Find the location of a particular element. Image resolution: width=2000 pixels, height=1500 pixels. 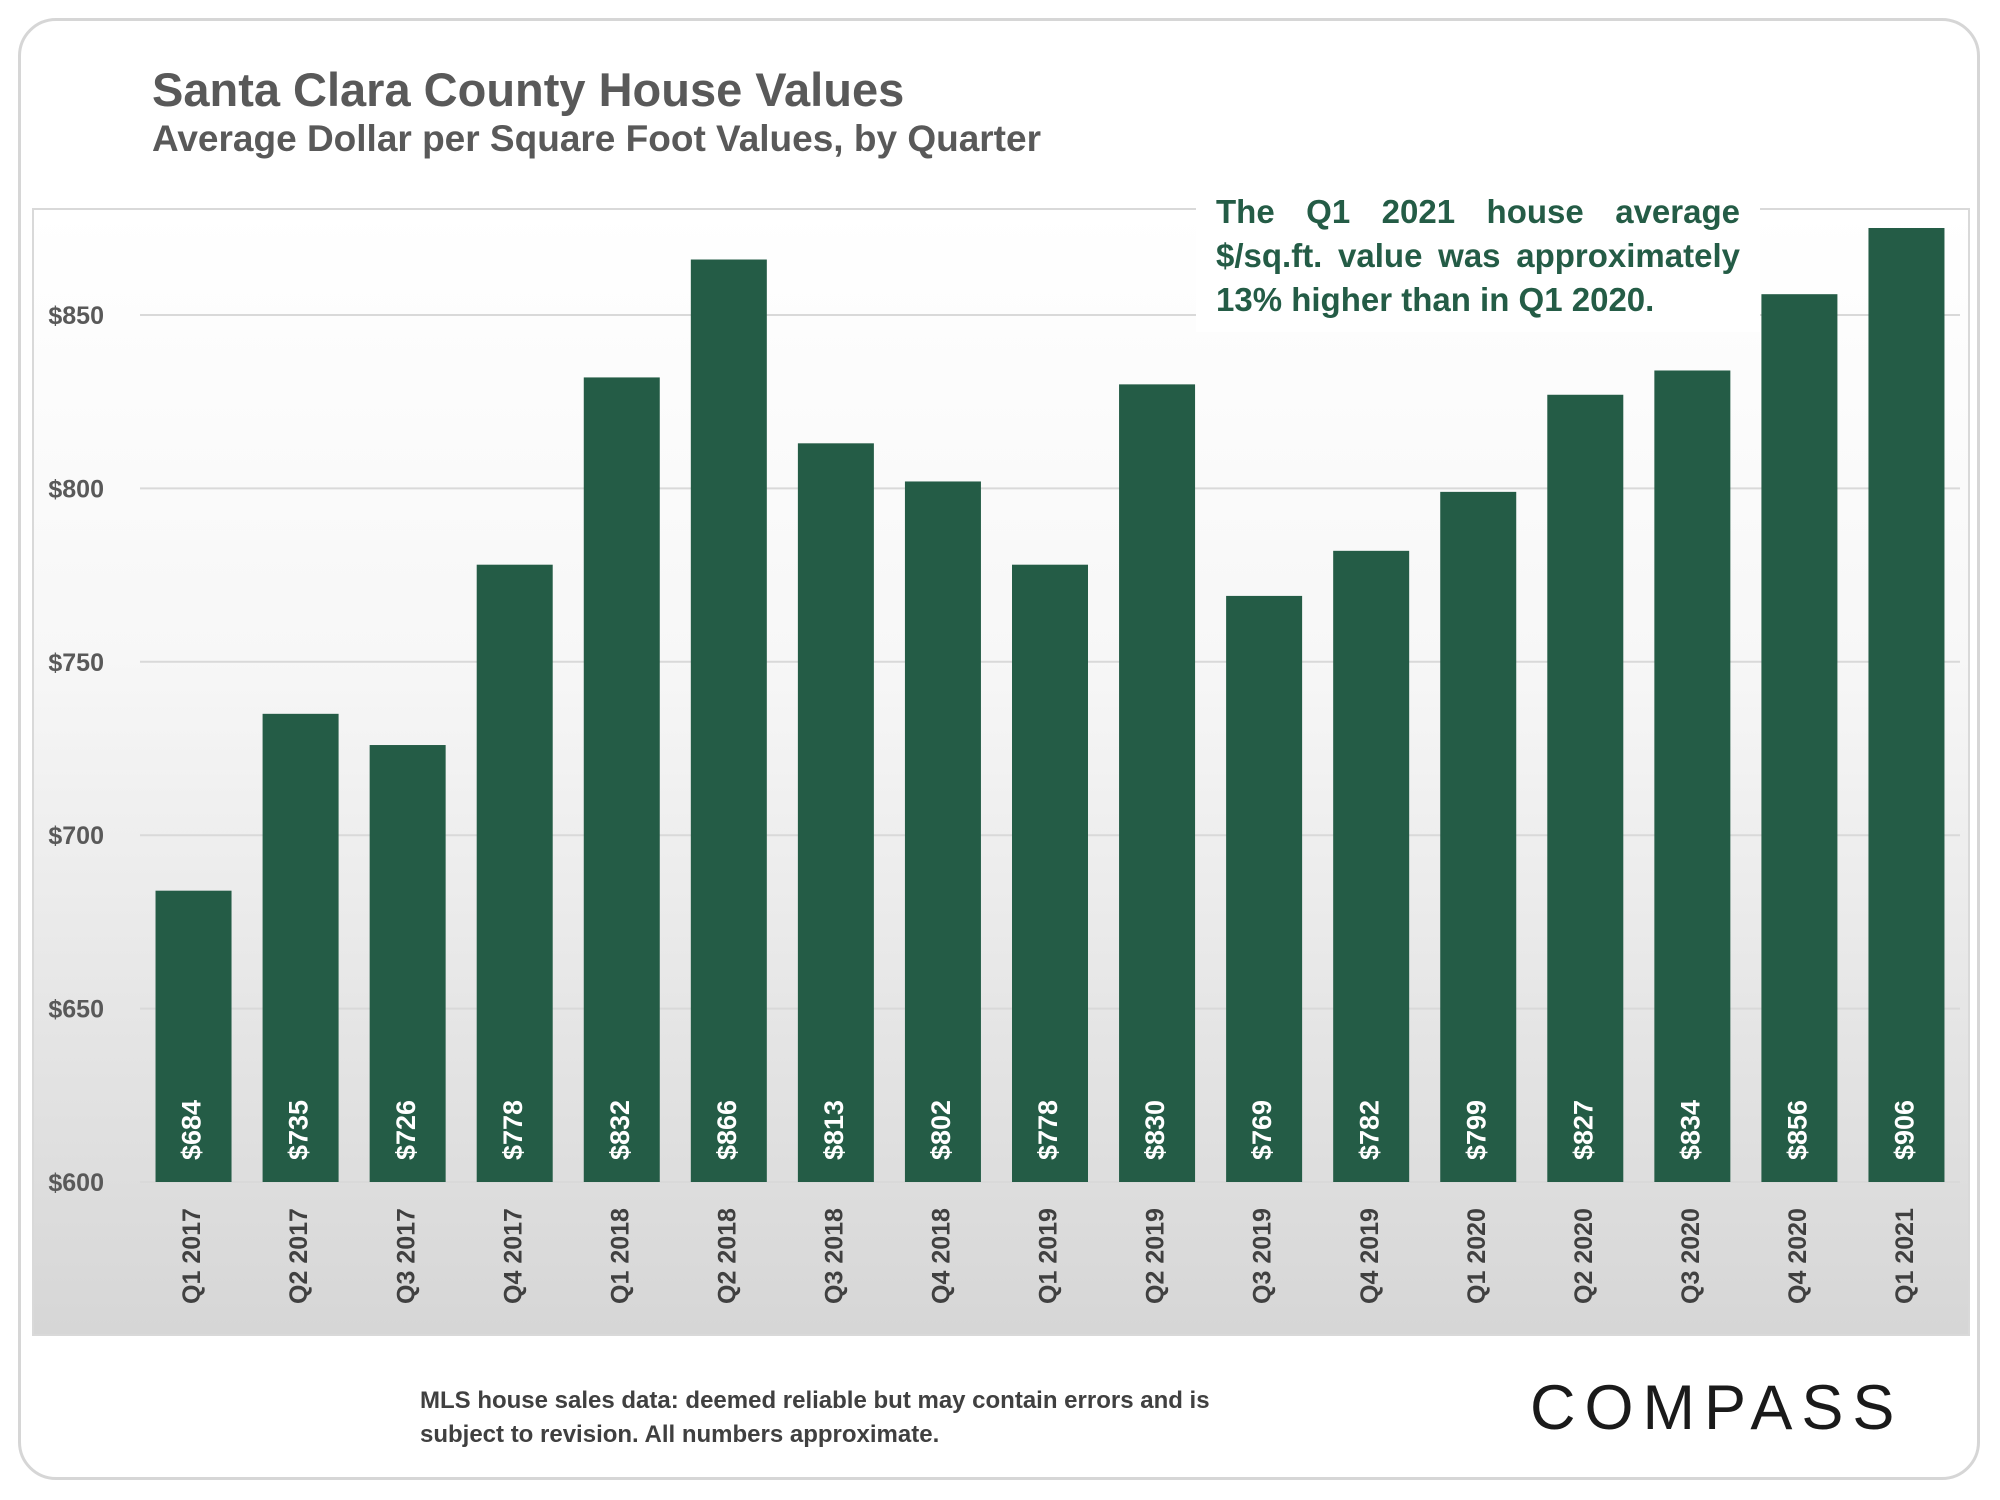

bar-data-label: $830 is located at coordinates (1155, 1130).